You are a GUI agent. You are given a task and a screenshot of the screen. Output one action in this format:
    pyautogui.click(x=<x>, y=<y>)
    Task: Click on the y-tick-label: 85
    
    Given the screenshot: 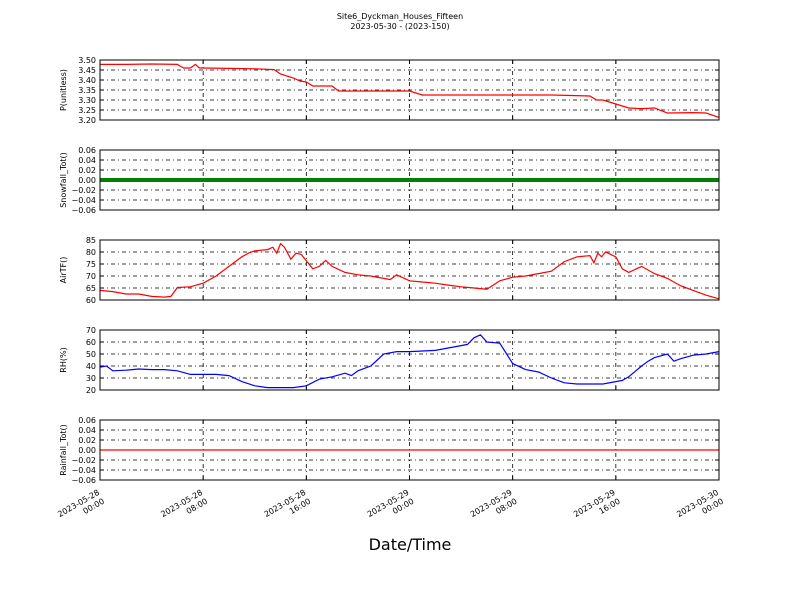 What is the action you would take?
    pyautogui.click(x=91, y=240)
    